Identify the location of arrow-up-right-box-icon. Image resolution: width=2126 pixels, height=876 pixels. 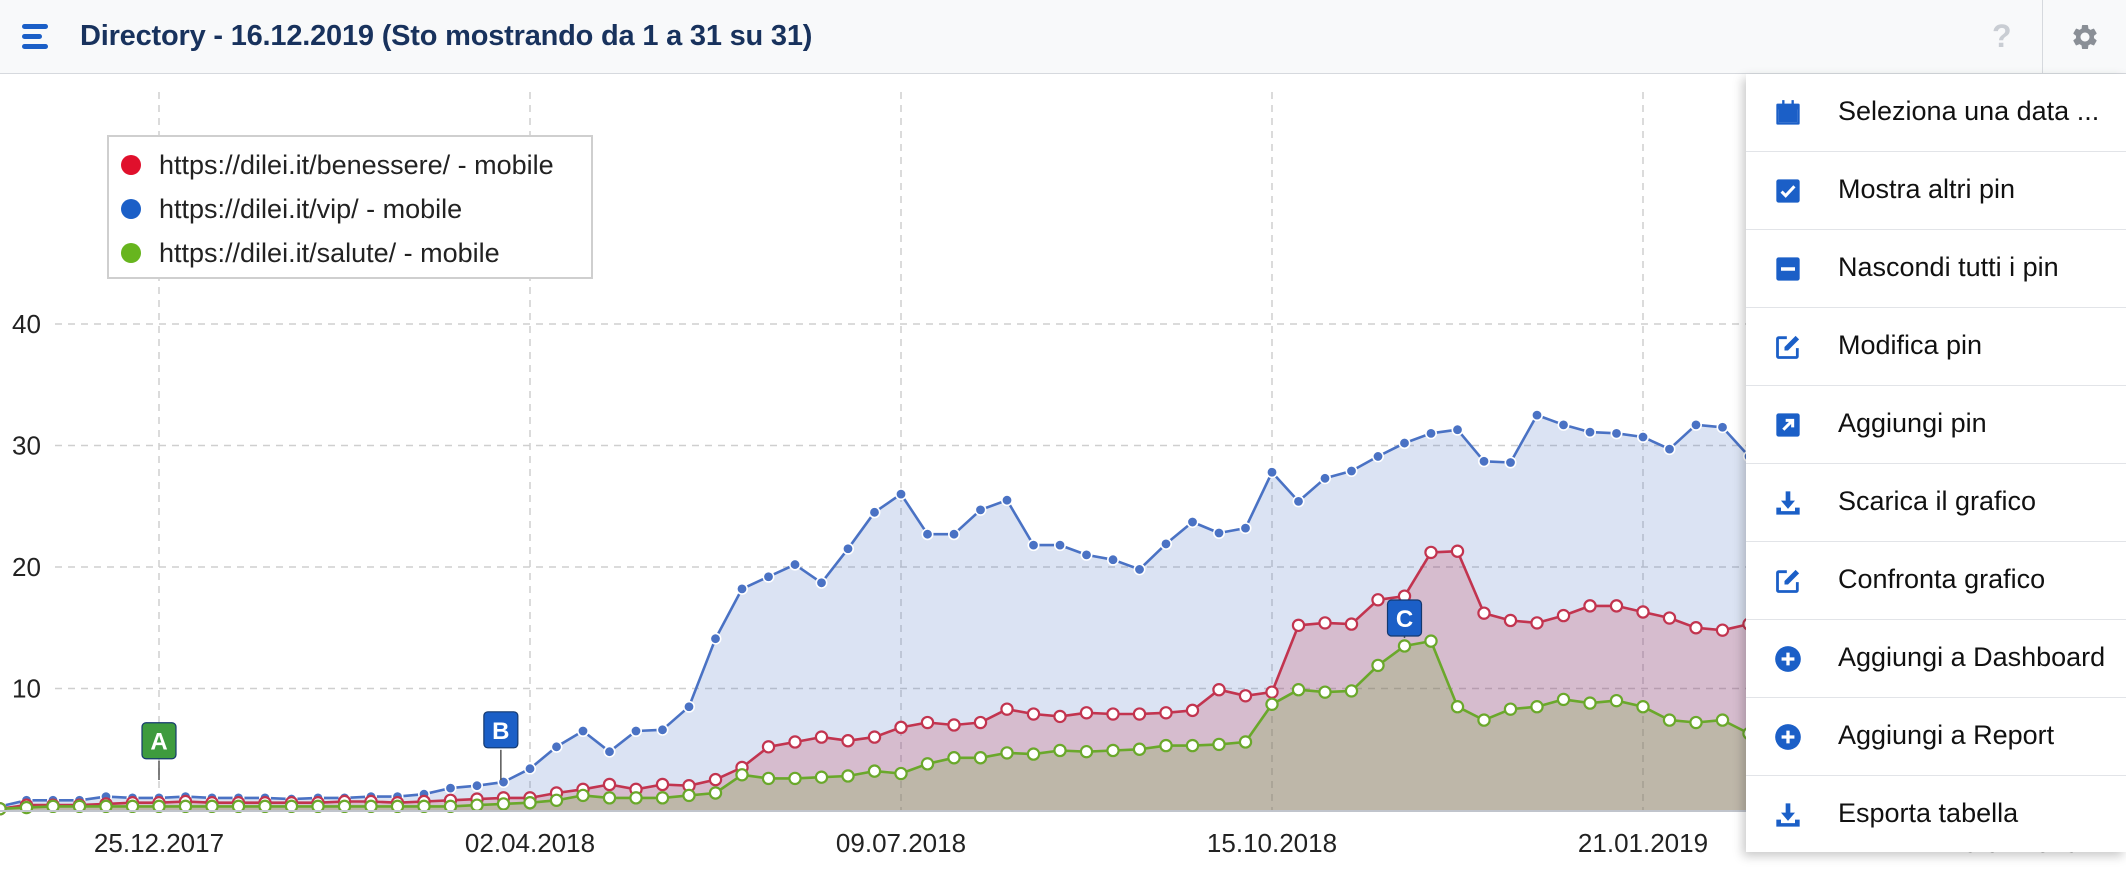
(1788, 425).